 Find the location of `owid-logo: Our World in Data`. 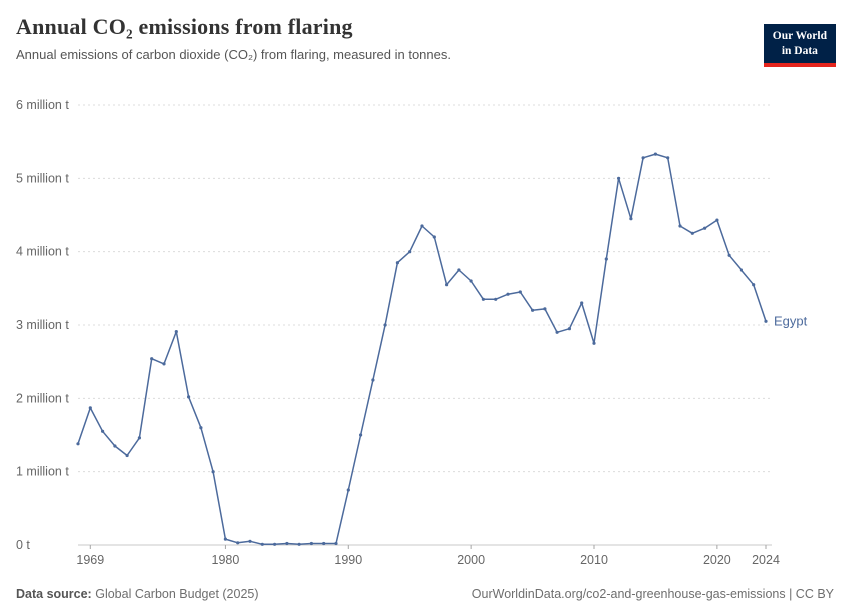

owid-logo: Our World in Data is located at coordinates (799, 45).